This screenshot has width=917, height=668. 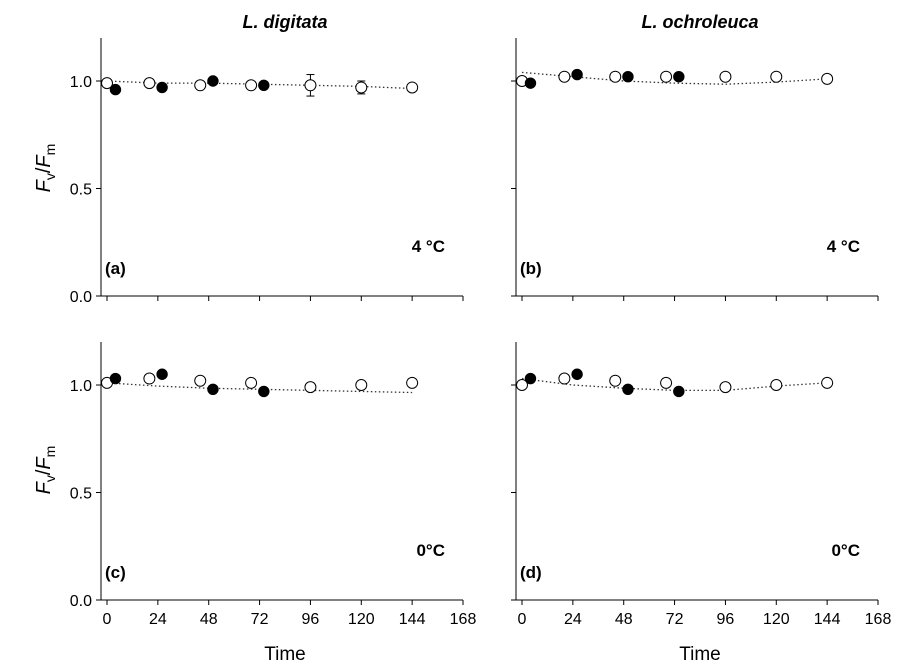 I want to click on y-axis-label-bottom: Fv/Fm, so click(x=45, y=470).